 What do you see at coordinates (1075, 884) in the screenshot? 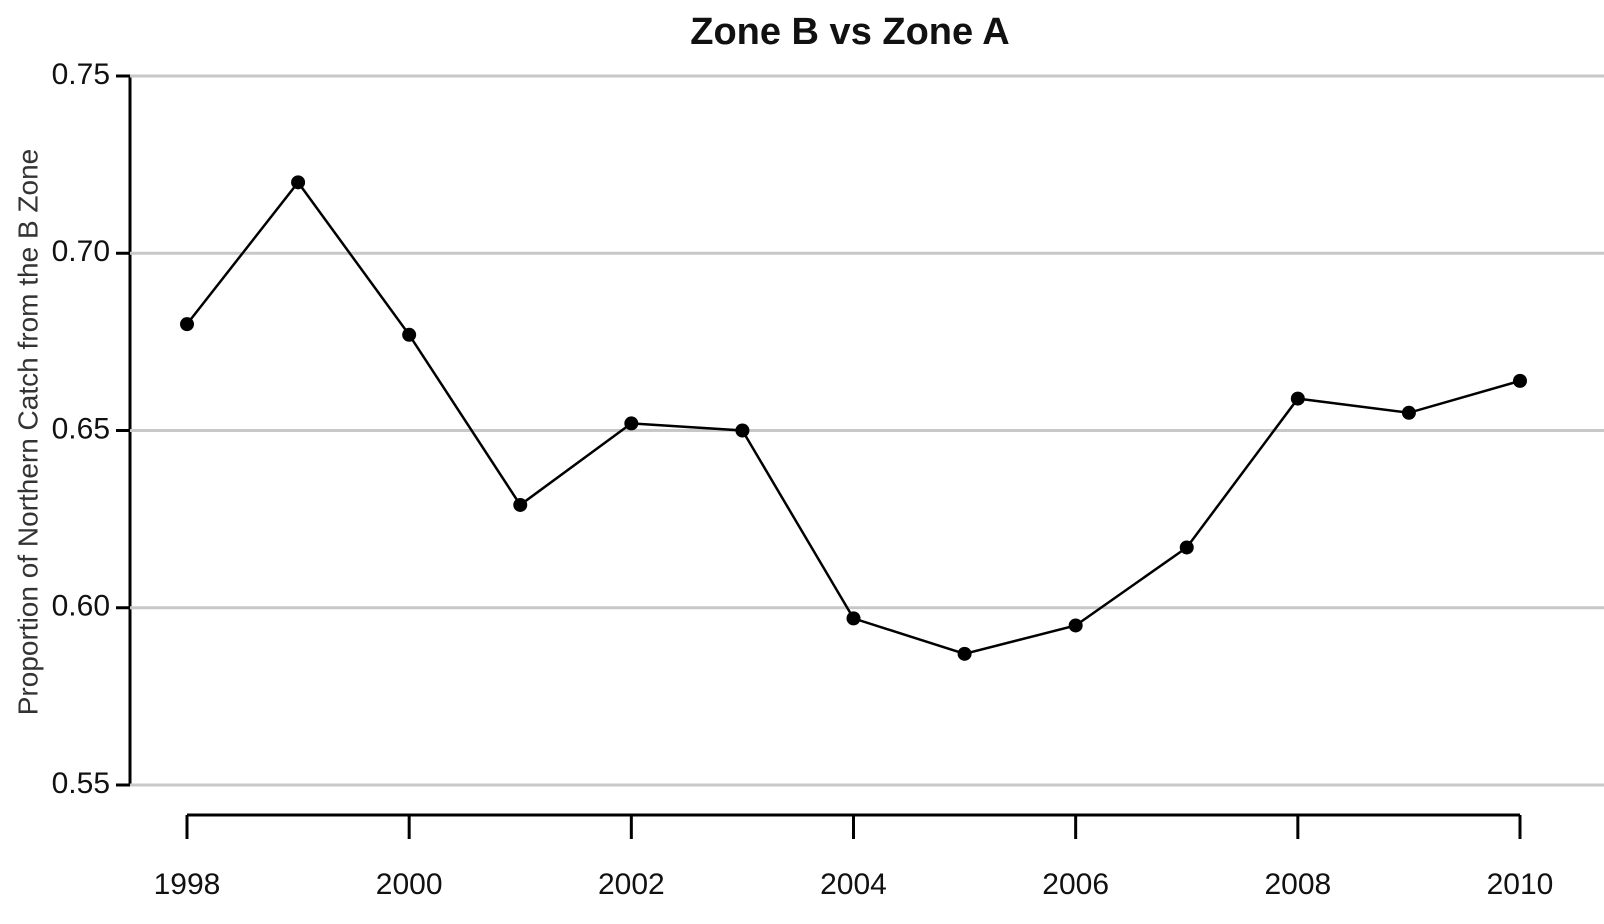
I see `x-tick-label: 2006` at bounding box center [1075, 884].